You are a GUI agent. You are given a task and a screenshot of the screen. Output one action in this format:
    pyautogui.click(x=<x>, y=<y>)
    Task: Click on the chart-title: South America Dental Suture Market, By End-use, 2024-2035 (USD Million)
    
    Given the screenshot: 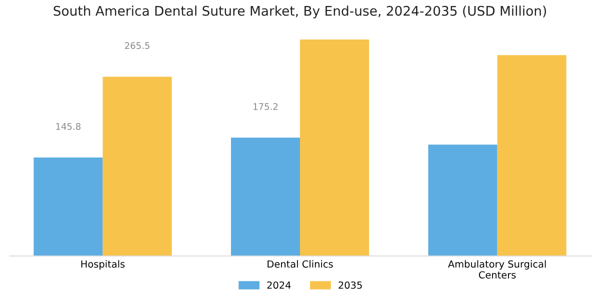 What is the action you would take?
    pyautogui.click(x=300, y=12)
    